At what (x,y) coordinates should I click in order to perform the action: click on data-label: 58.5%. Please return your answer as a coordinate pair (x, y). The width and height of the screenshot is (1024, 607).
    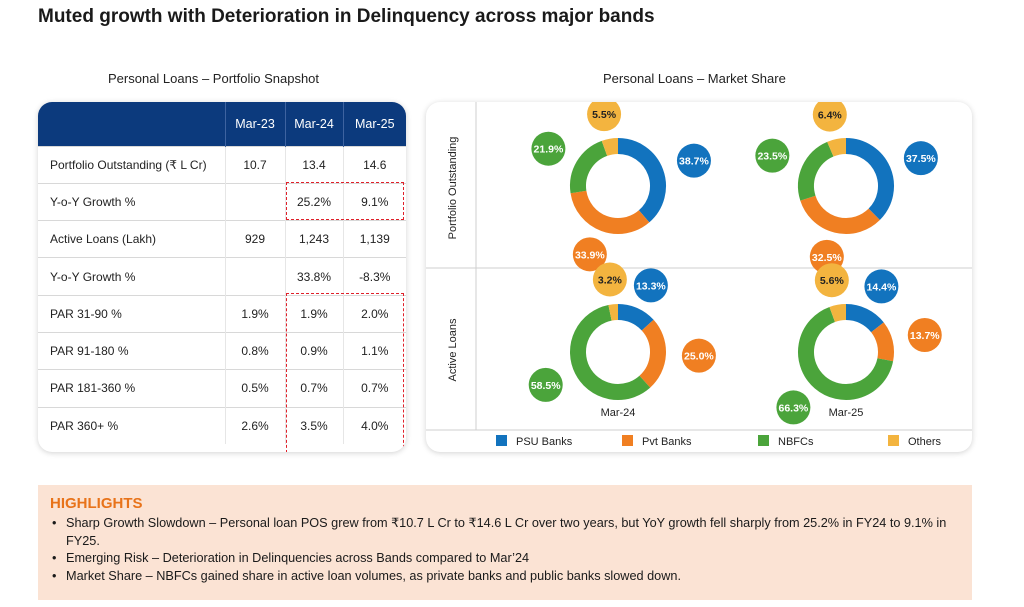
    Looking at the image, I should click on (546, 386).